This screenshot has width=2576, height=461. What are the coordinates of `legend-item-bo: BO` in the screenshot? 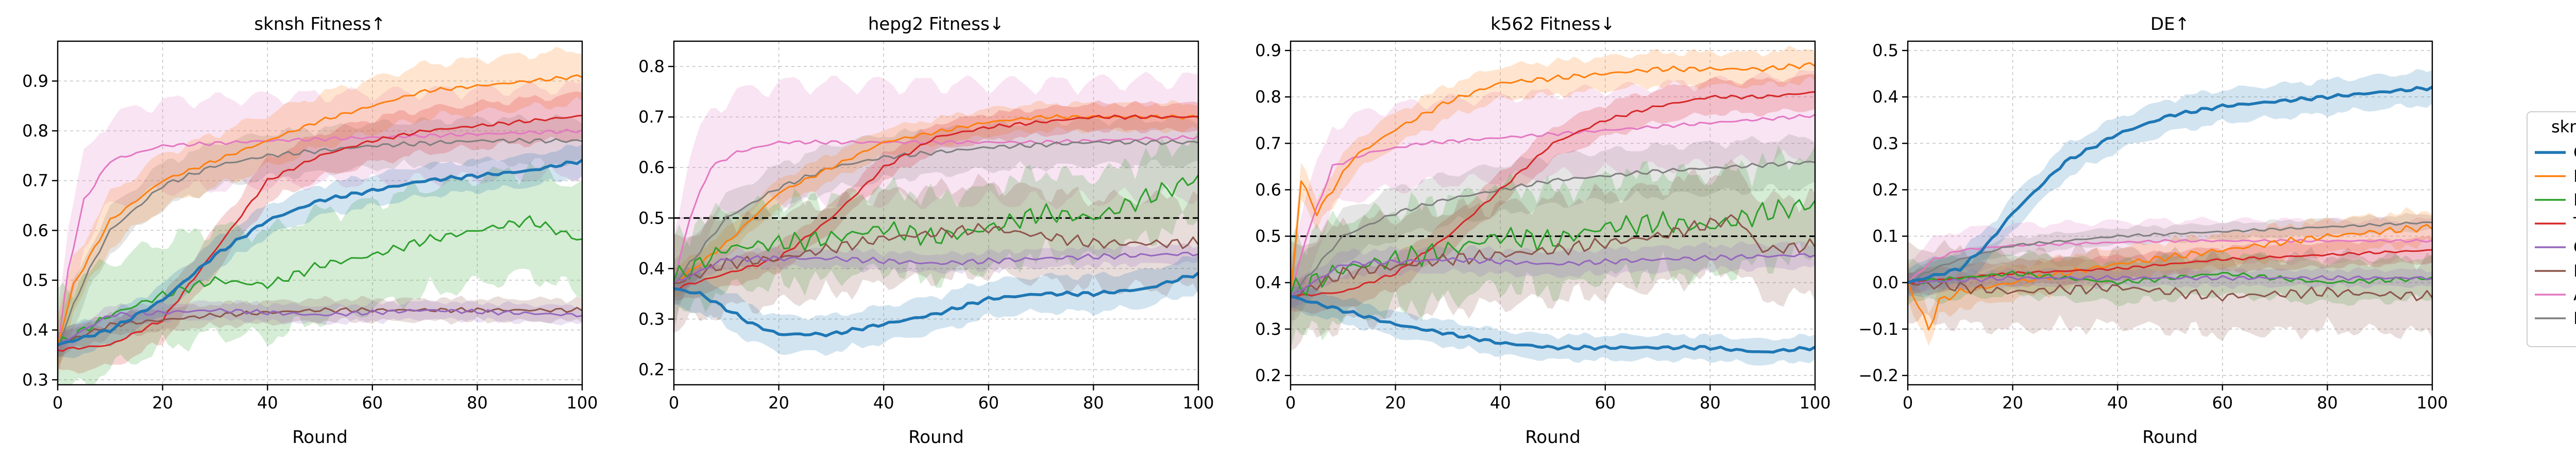 It's located at (2555, 200).